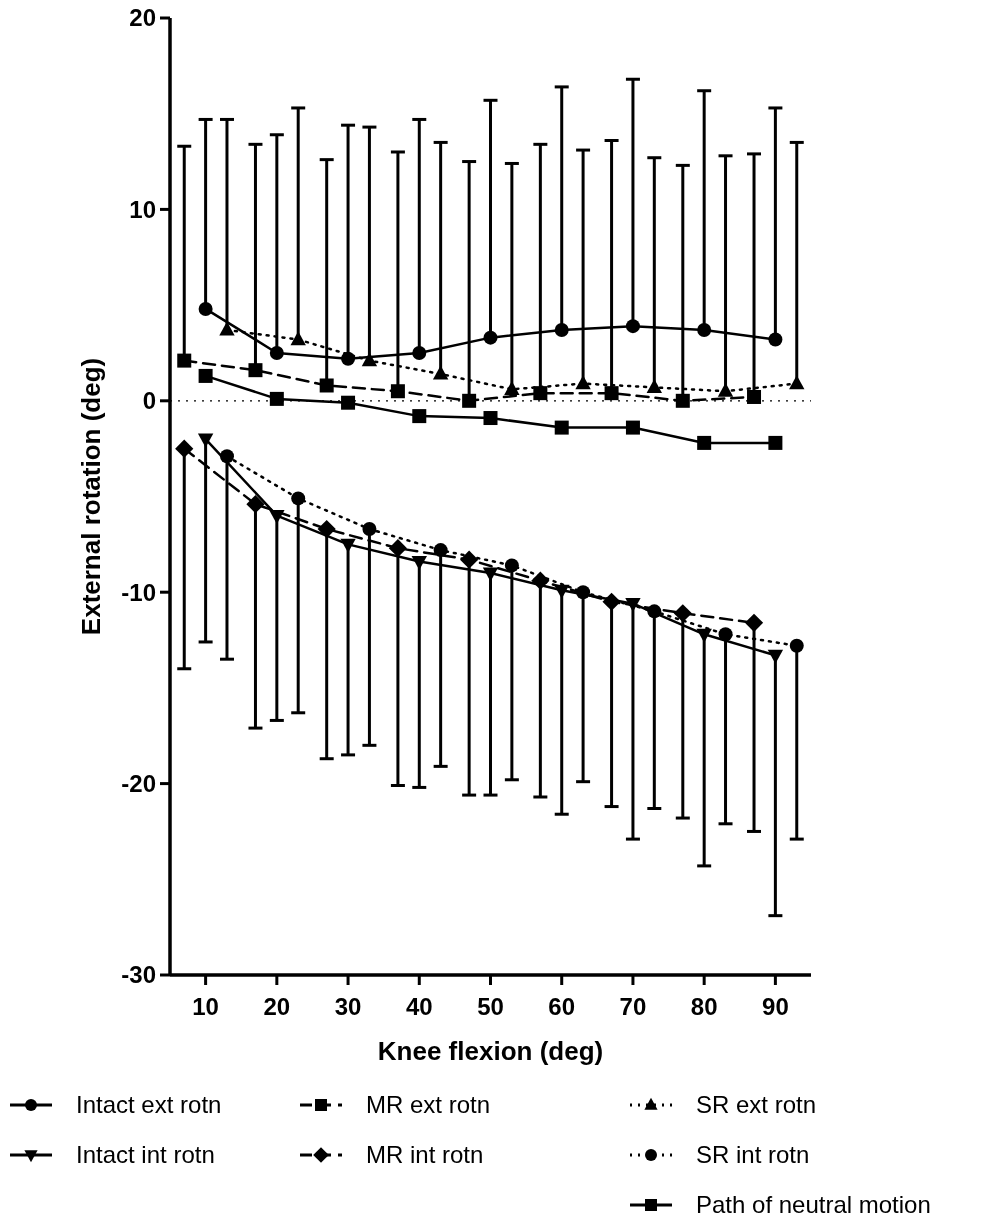 Image resolution: width=999 pixels, height=1226 pixels. Describe the element at coordinates (138, 975) in the screenshot. I see `y-tick-label: -30` at that location.